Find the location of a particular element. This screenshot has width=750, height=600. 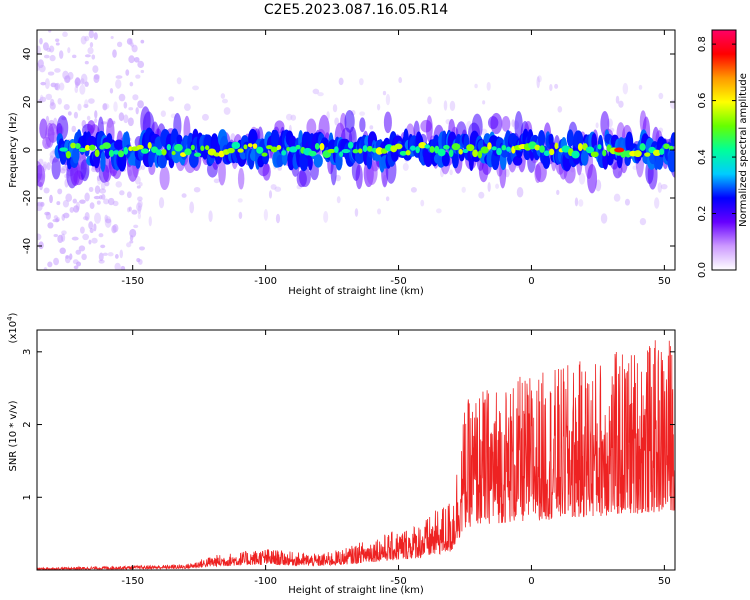

spectral-halo is located at coordinates (496, 123).